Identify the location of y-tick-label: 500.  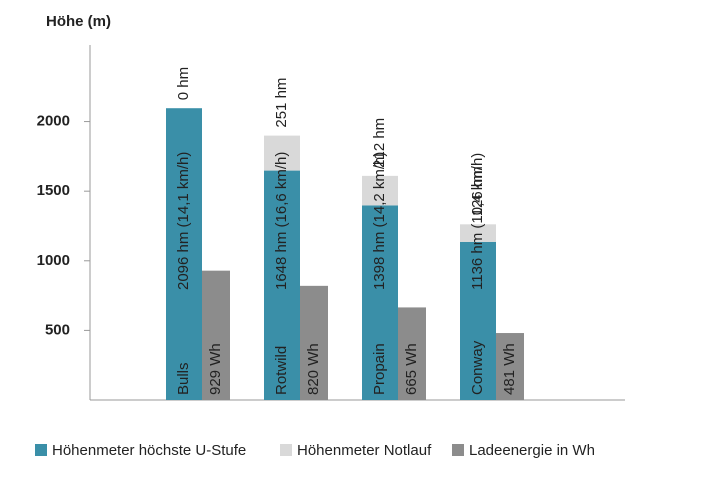
(57, 329).